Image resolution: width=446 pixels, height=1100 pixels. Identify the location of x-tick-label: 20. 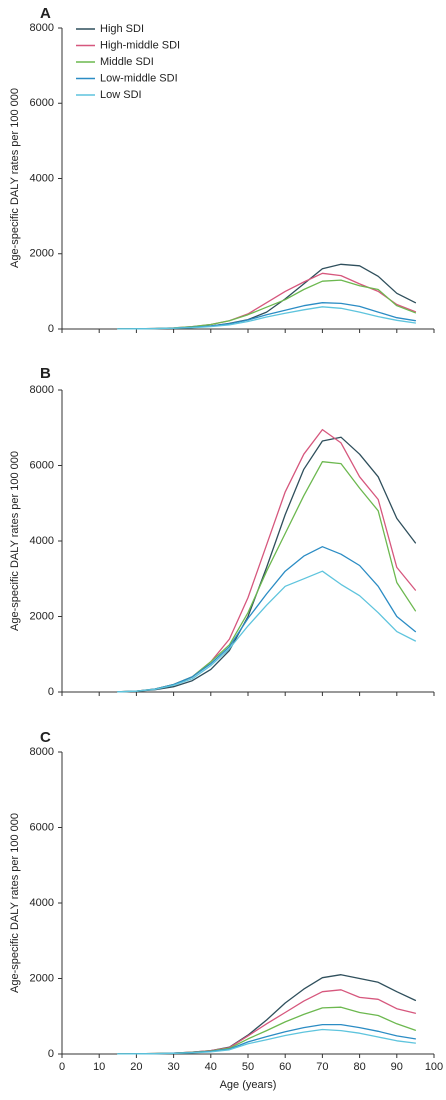
(136, 1067).